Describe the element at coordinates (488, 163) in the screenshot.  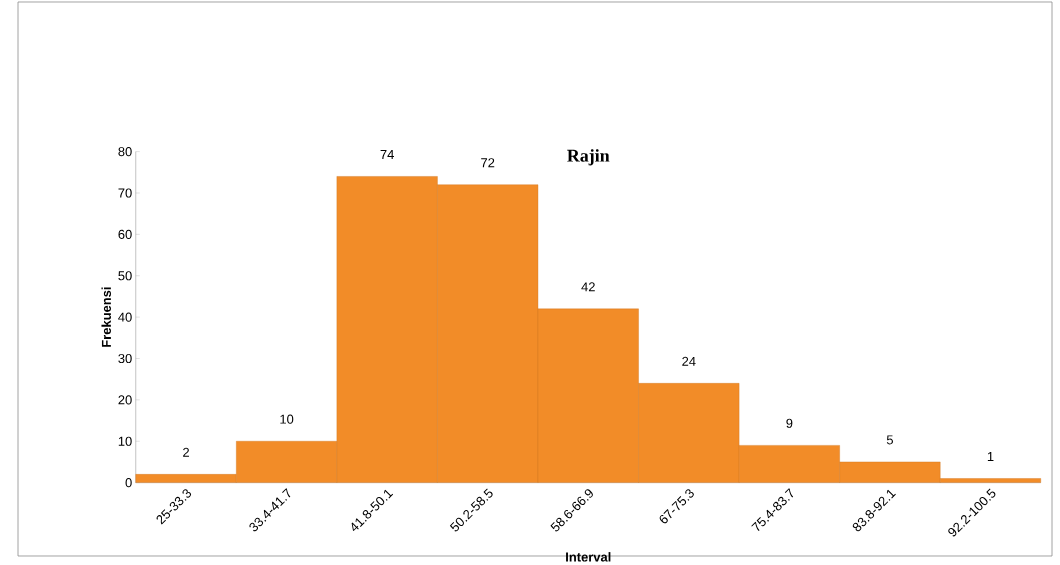
I see `data-label: 72` at that location.